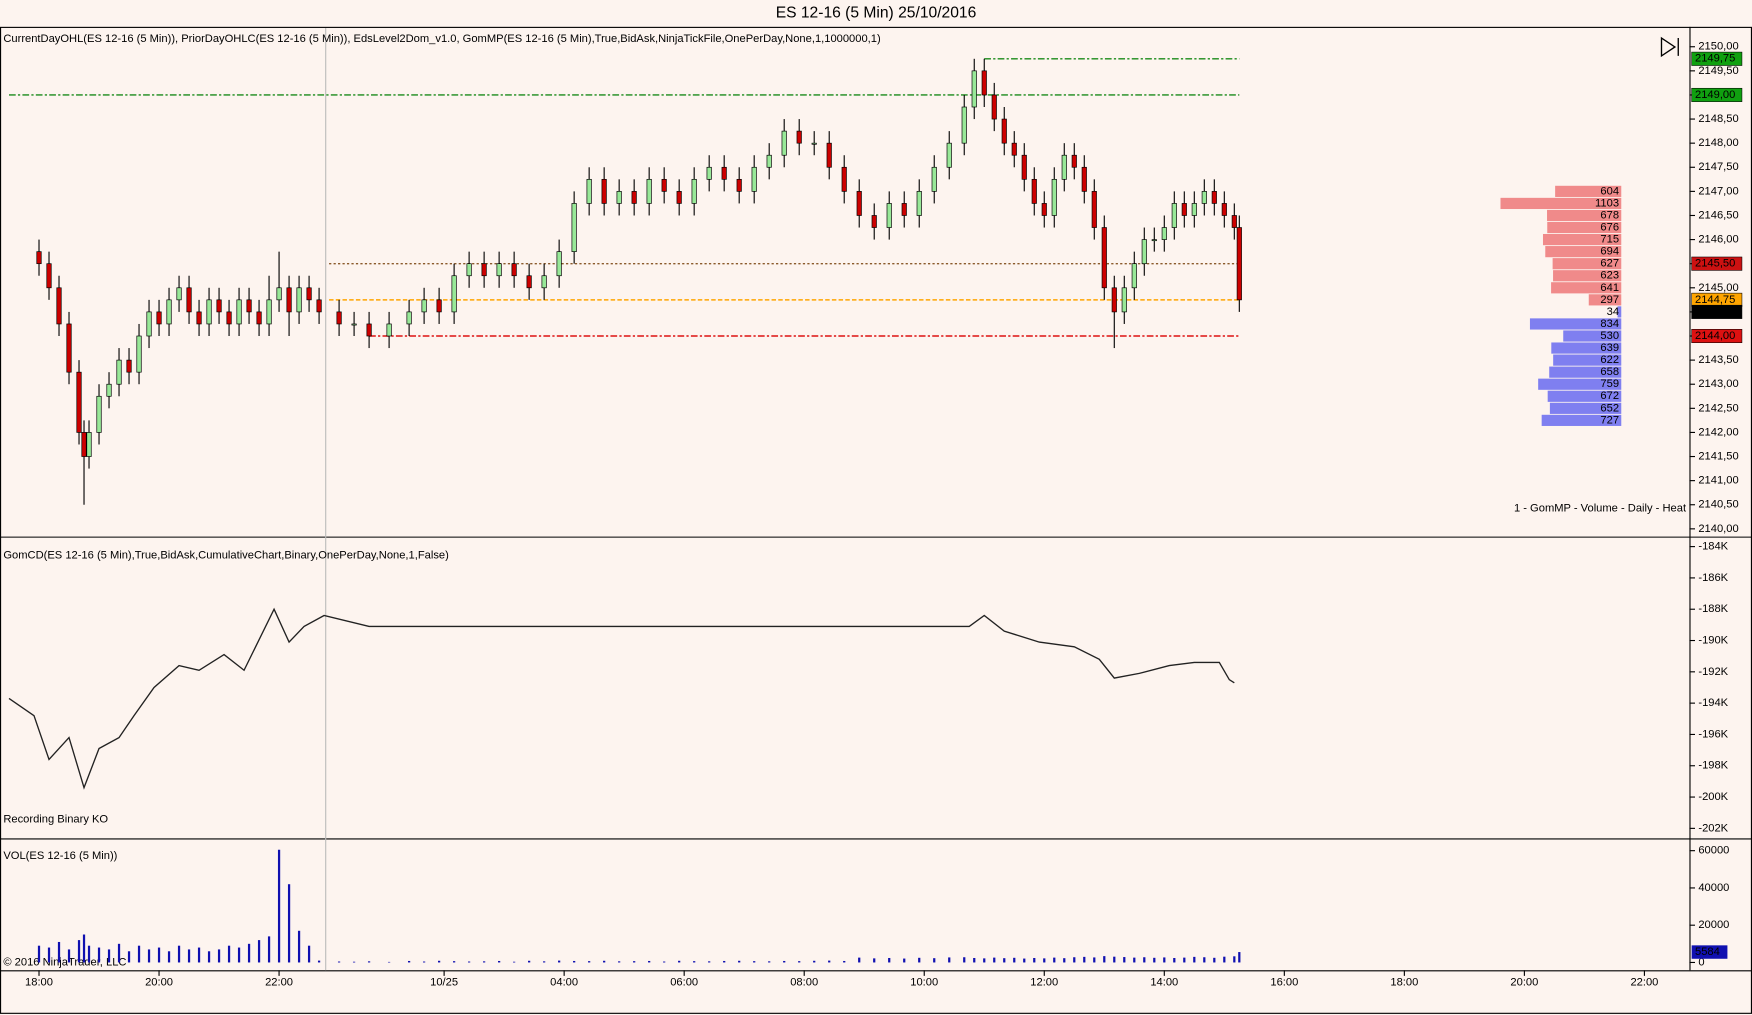 The image size is (1752, 1015). I want to click on y-tick-label: -184K, so click(1713, 547).